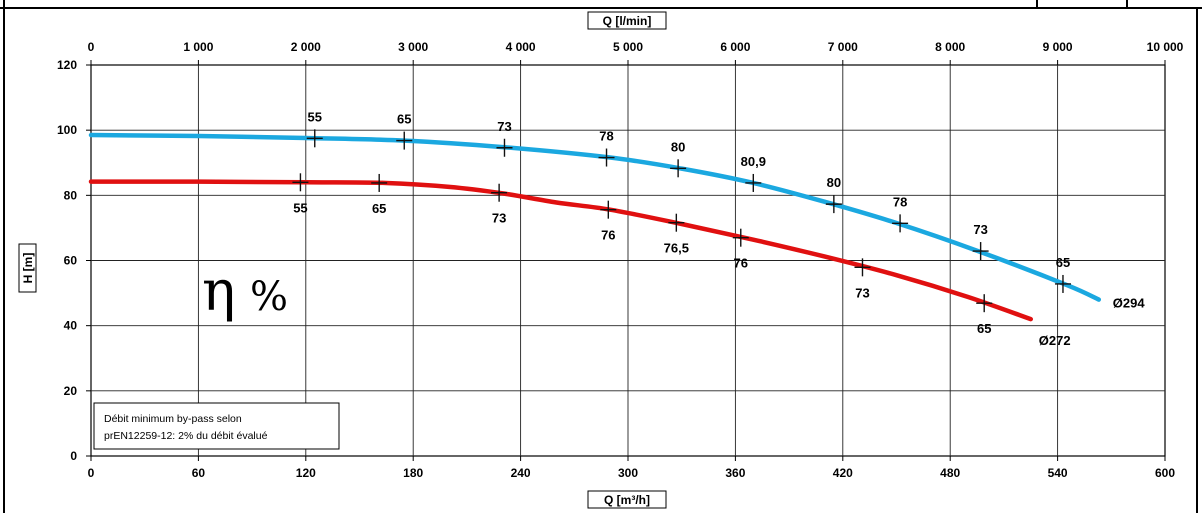 The height and width of the screenshot is (518, 1202). I want to click on x-top-tick-label: 8 000, so click(950, 47).